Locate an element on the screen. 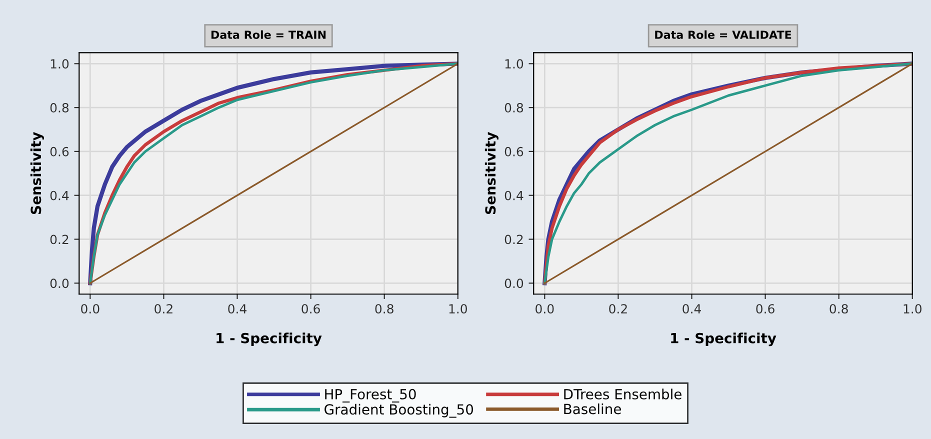 This screenshot has width=931, height=439. legend-label: Gradient Boosting_50 is located at coordinates (399, 411).